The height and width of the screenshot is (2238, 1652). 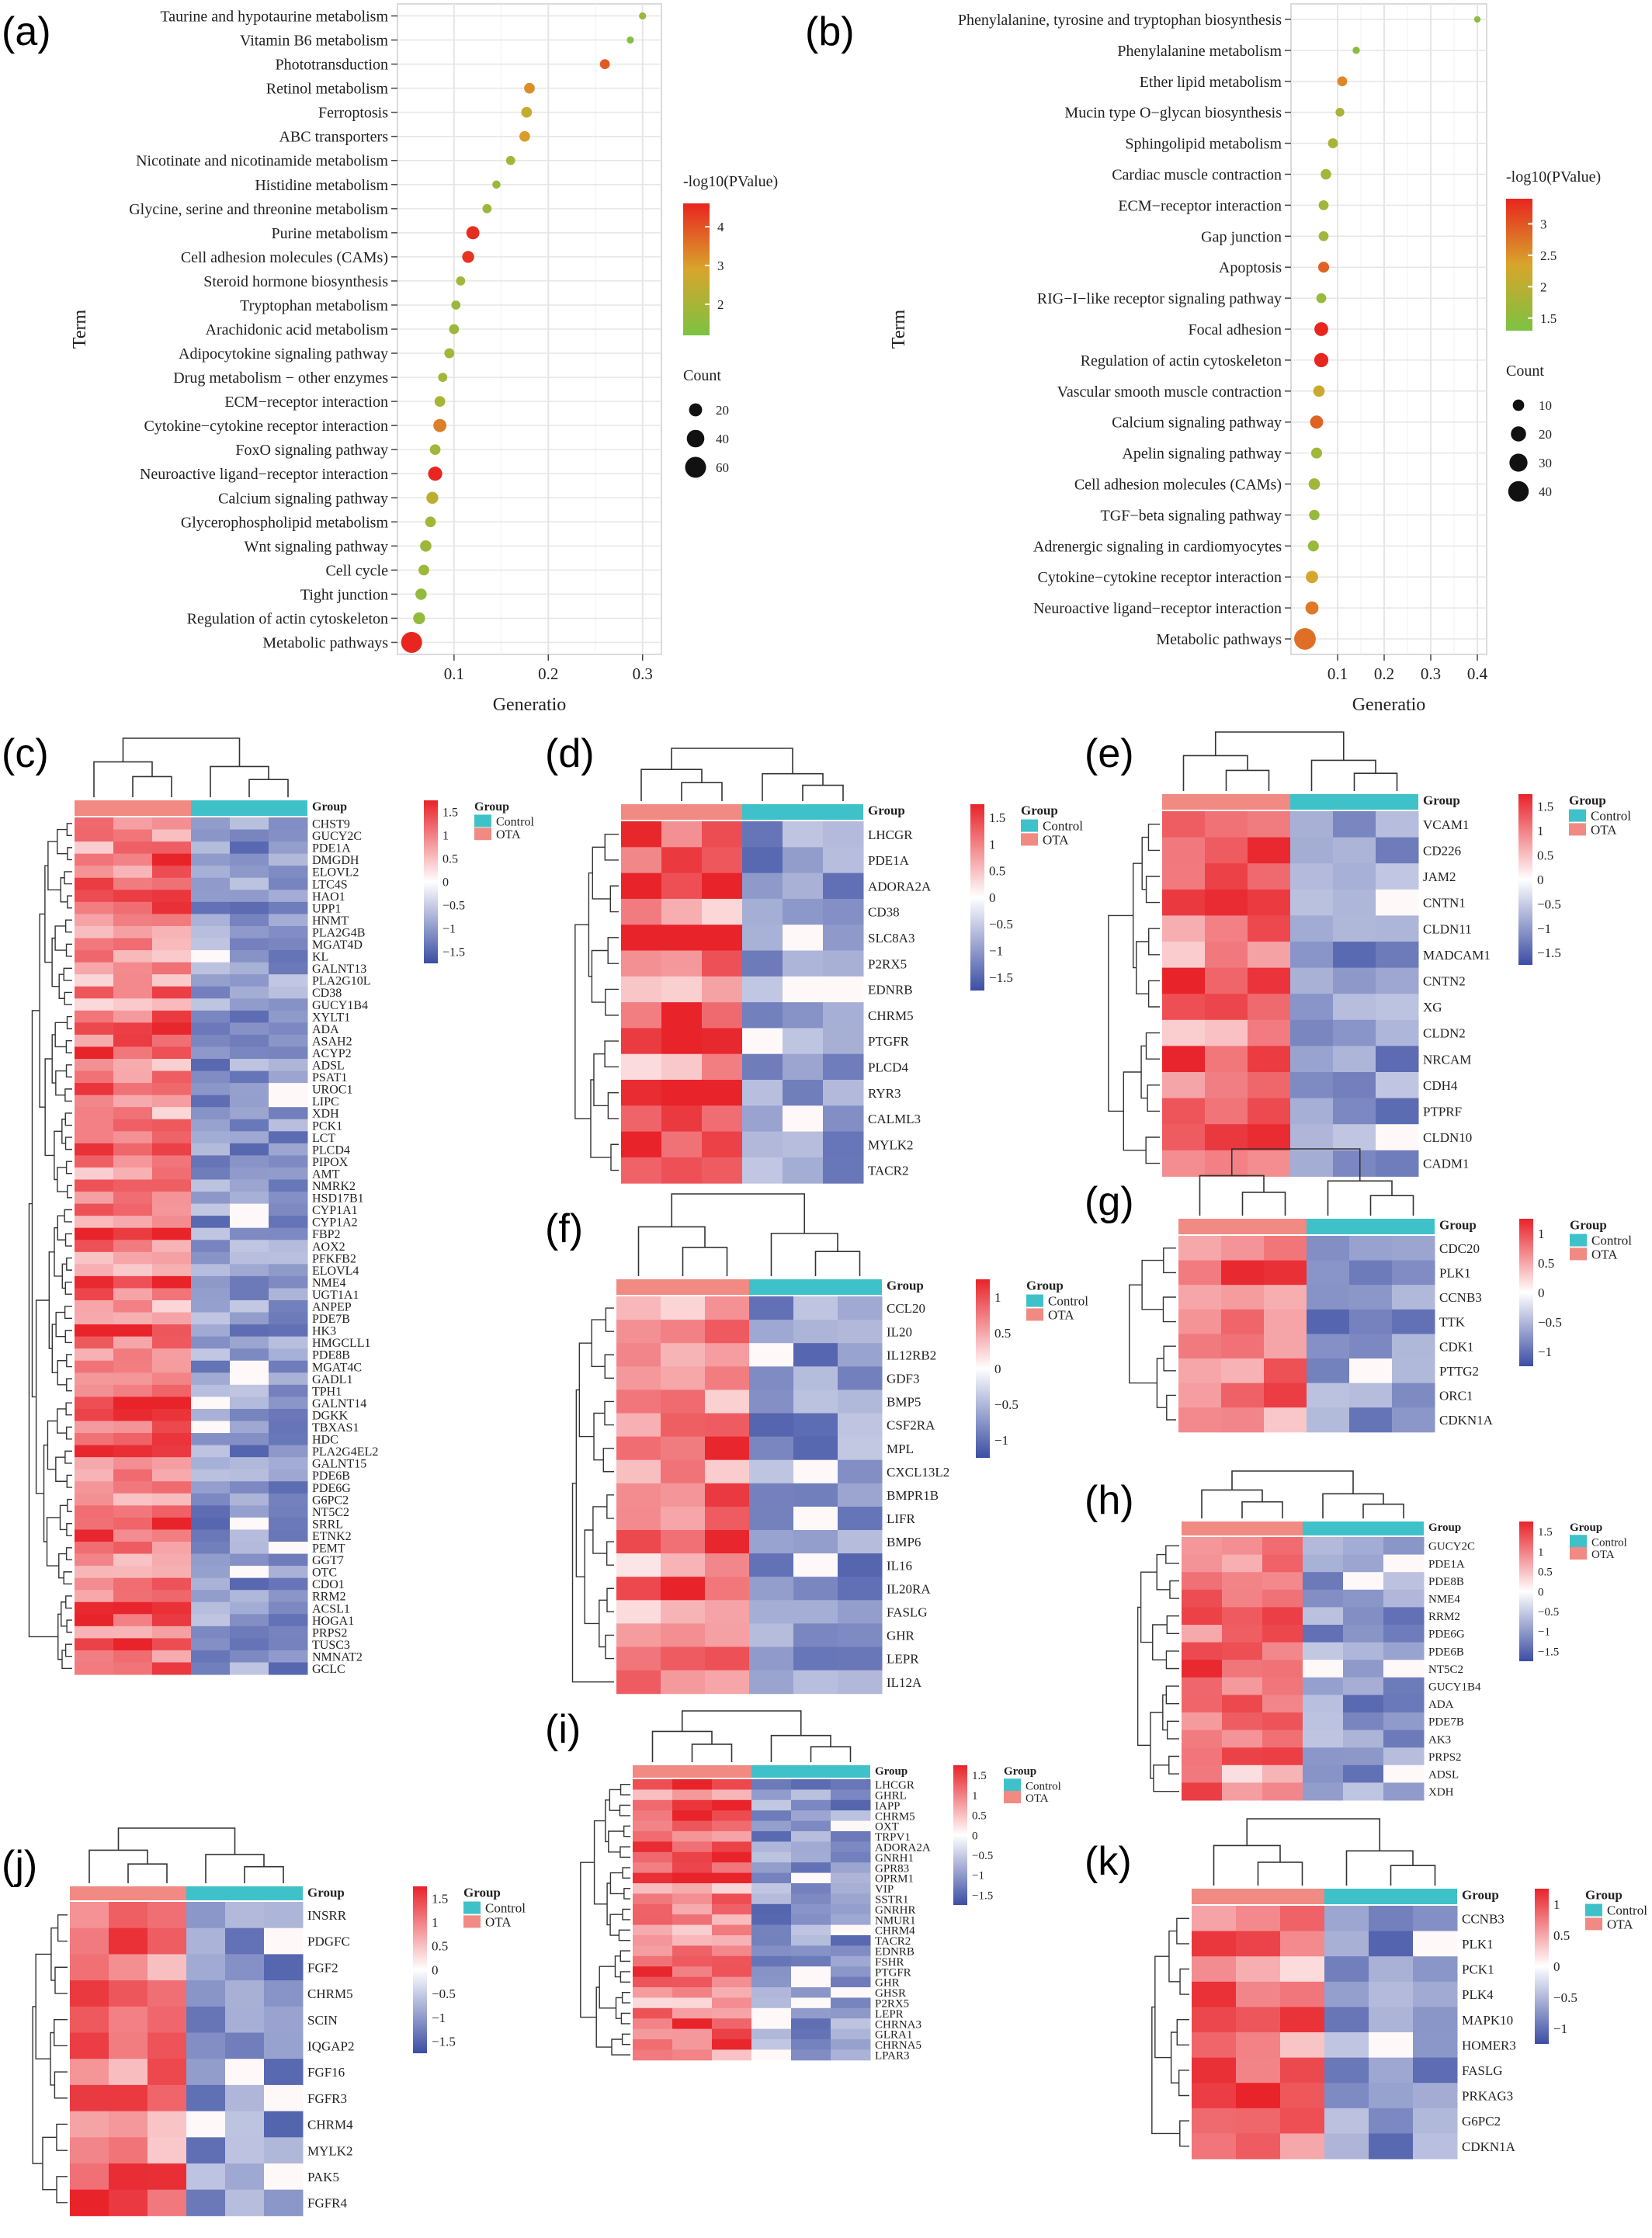 I want to click on colorbar-tick-label: −1.5, so click(x=1001, y=977).